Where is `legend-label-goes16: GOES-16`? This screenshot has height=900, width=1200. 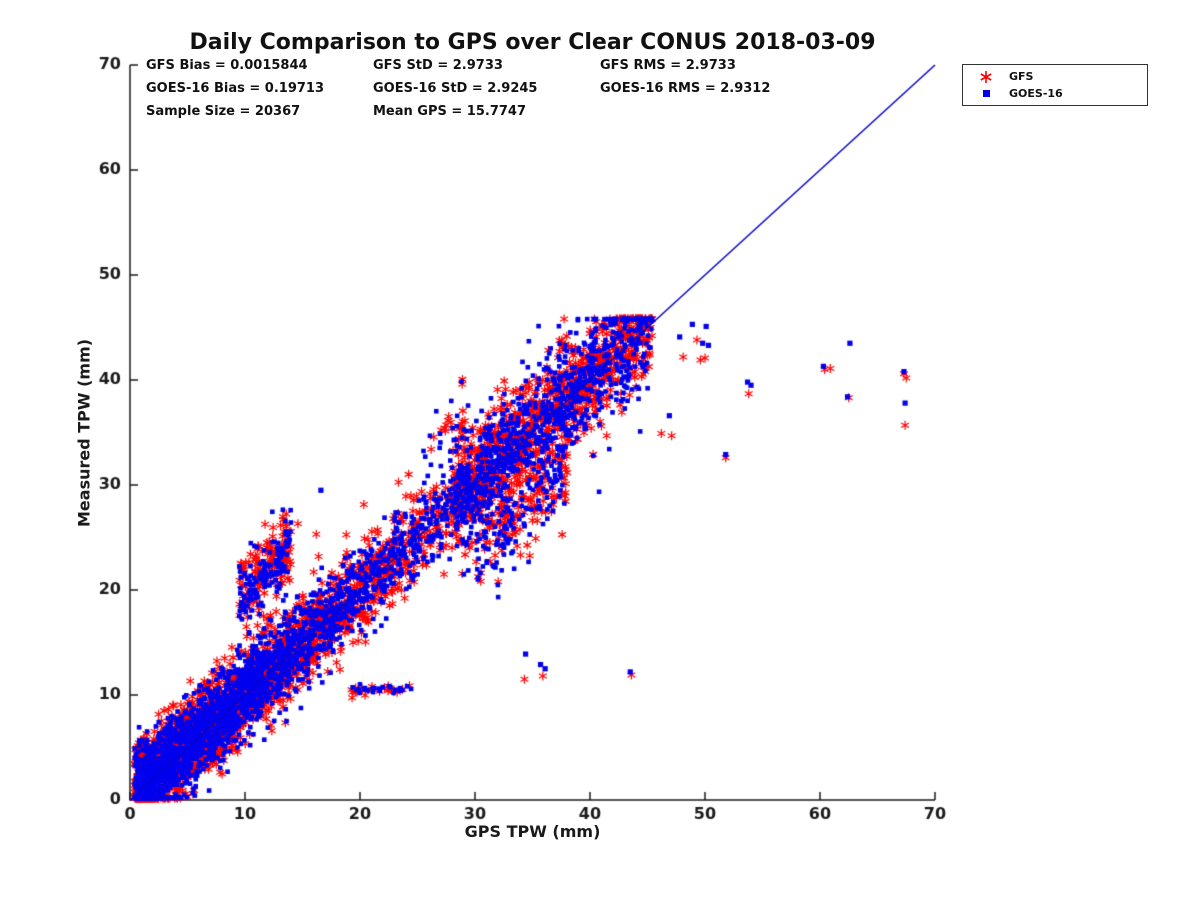 legend-label-goes16: GOES-16 is located at coordinates (1036, 93).